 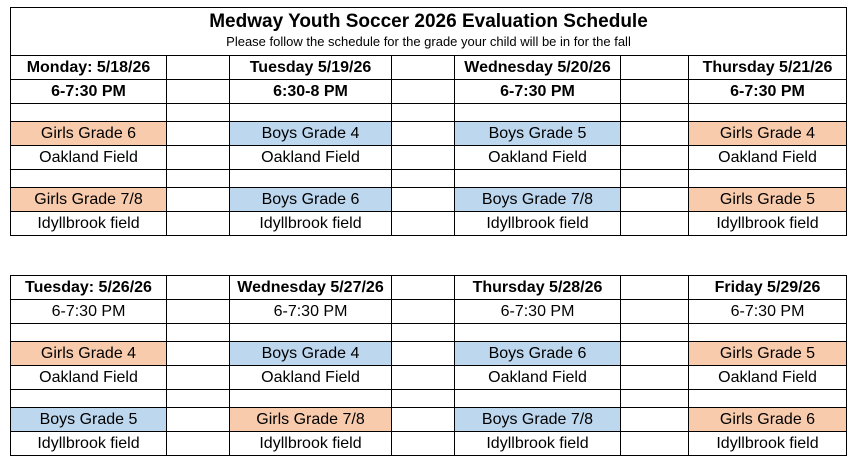 I want to click on day-header: Monday: 5/18/26, so click(x=88, y=67).